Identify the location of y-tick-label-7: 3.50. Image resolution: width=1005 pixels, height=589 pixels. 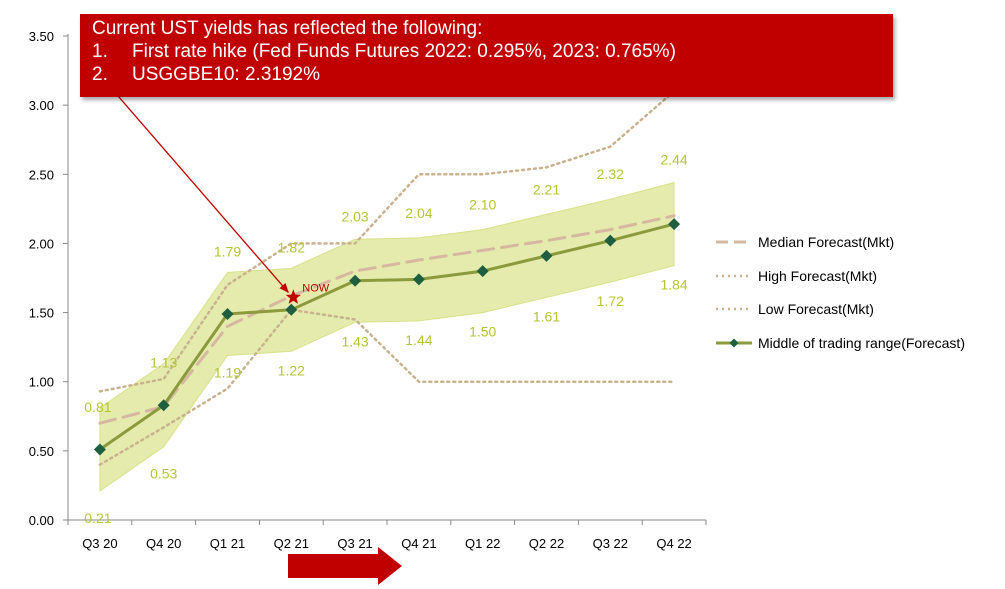
(41, 36).